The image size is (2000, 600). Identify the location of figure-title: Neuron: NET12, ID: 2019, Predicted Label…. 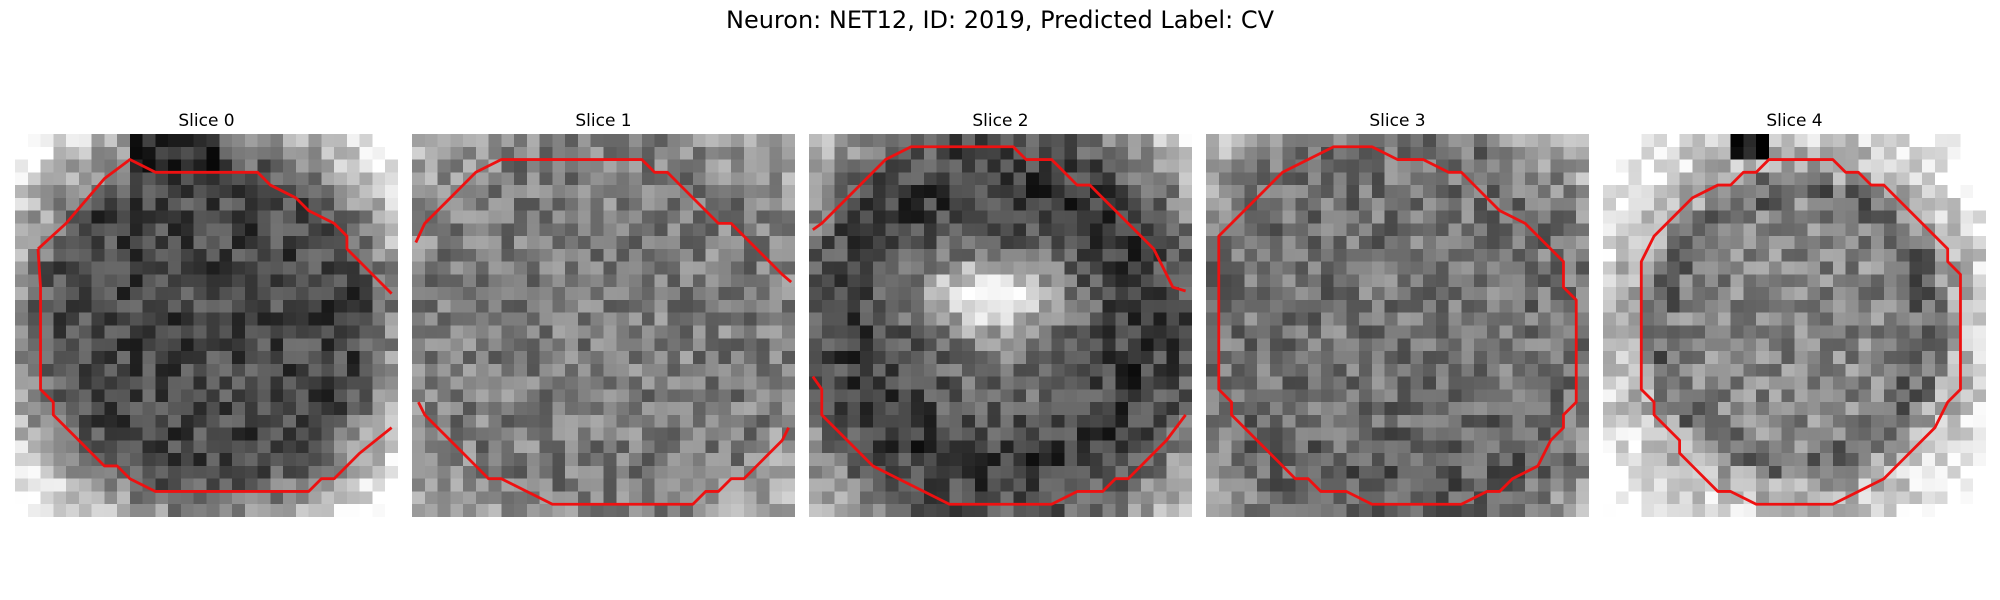
(1000, 20).